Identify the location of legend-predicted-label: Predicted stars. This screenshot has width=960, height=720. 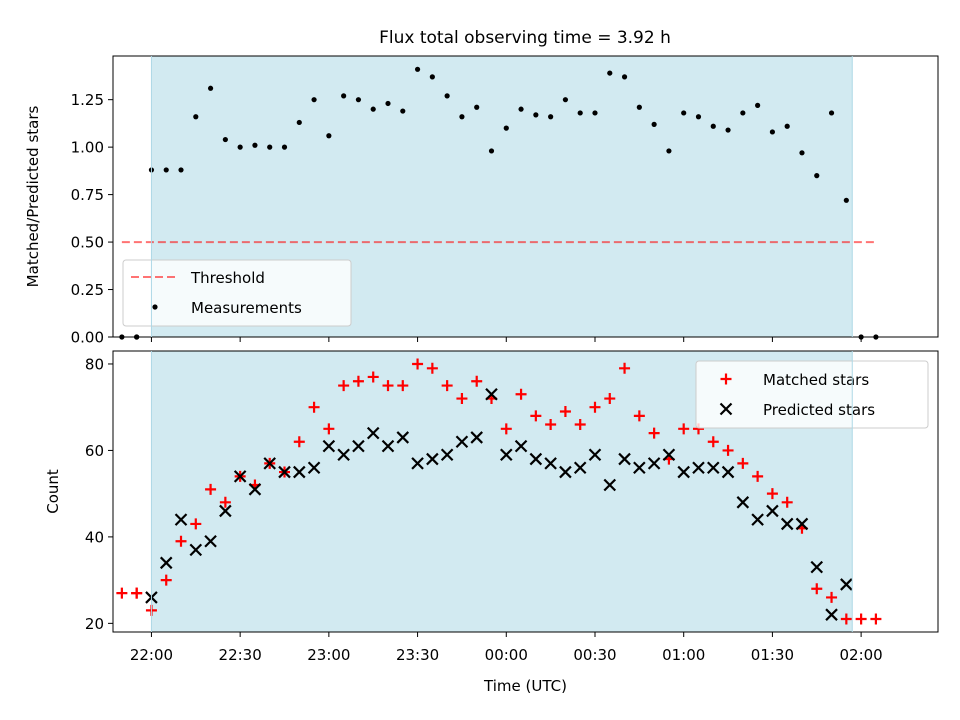
(819, 410).